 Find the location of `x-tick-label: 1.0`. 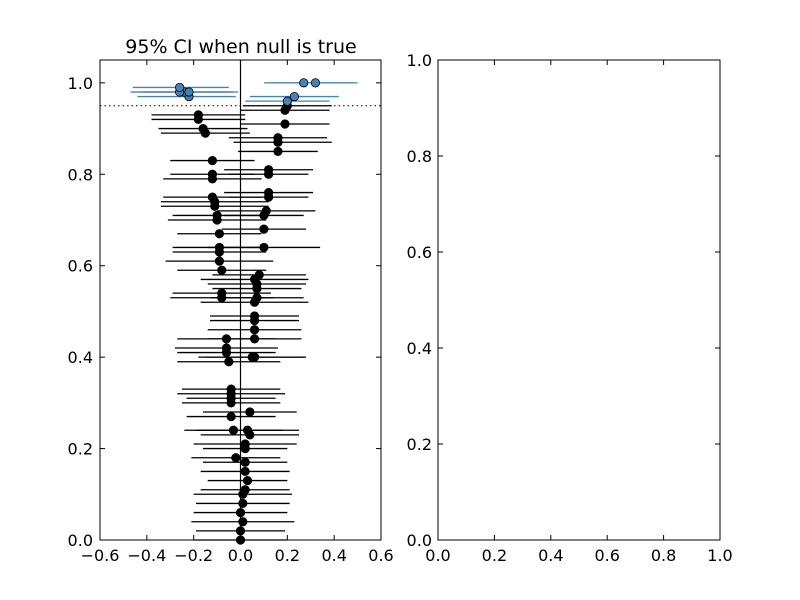

x-tick-label: 1.0 is located at coordinates (719, 555).